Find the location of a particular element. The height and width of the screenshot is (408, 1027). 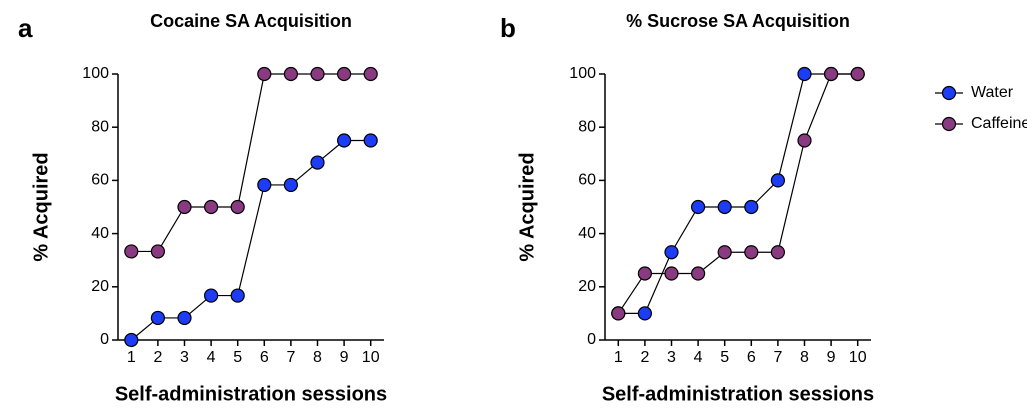

legend-label: Water is located at coordinates (992, 92).